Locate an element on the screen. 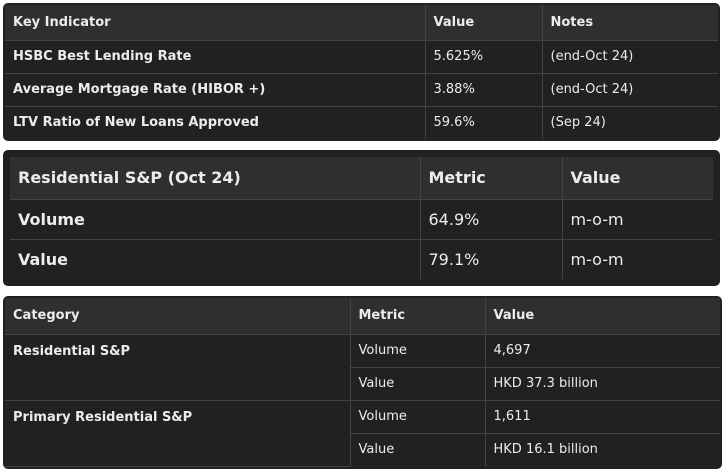  header-row: Residential S&P (Oct 24) Metric Value is located at coordinates (361, 178).